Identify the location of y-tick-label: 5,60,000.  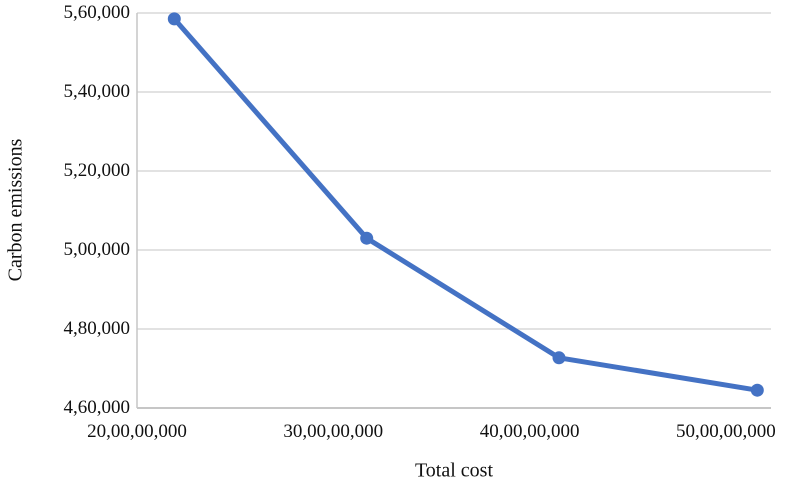
(97, 12).